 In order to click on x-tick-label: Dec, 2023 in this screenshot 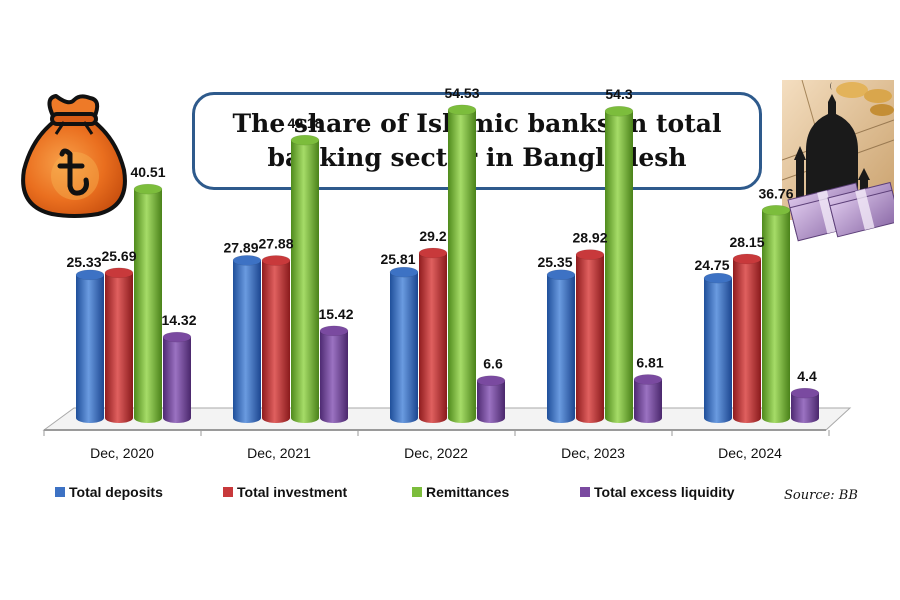, I will do `click(593, 453)`.